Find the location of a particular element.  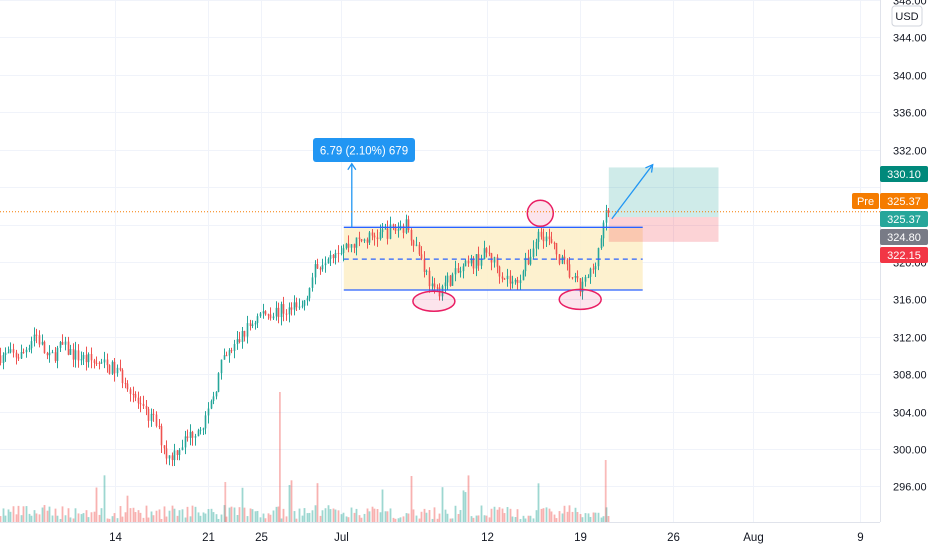

measure-tooltip: 6.79 (2.10%) 679 is located at coordinates (364, 150).